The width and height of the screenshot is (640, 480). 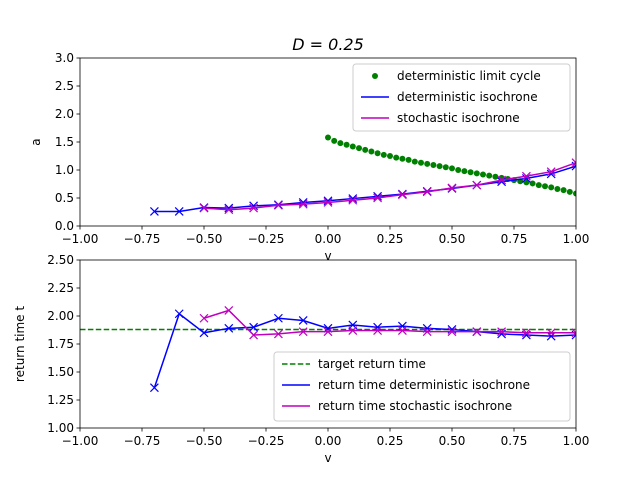 What do you see at coordinates (64, 58) in the screenshot?
I see `y-tick-label: 3.0` at bounding box center [64, 58].